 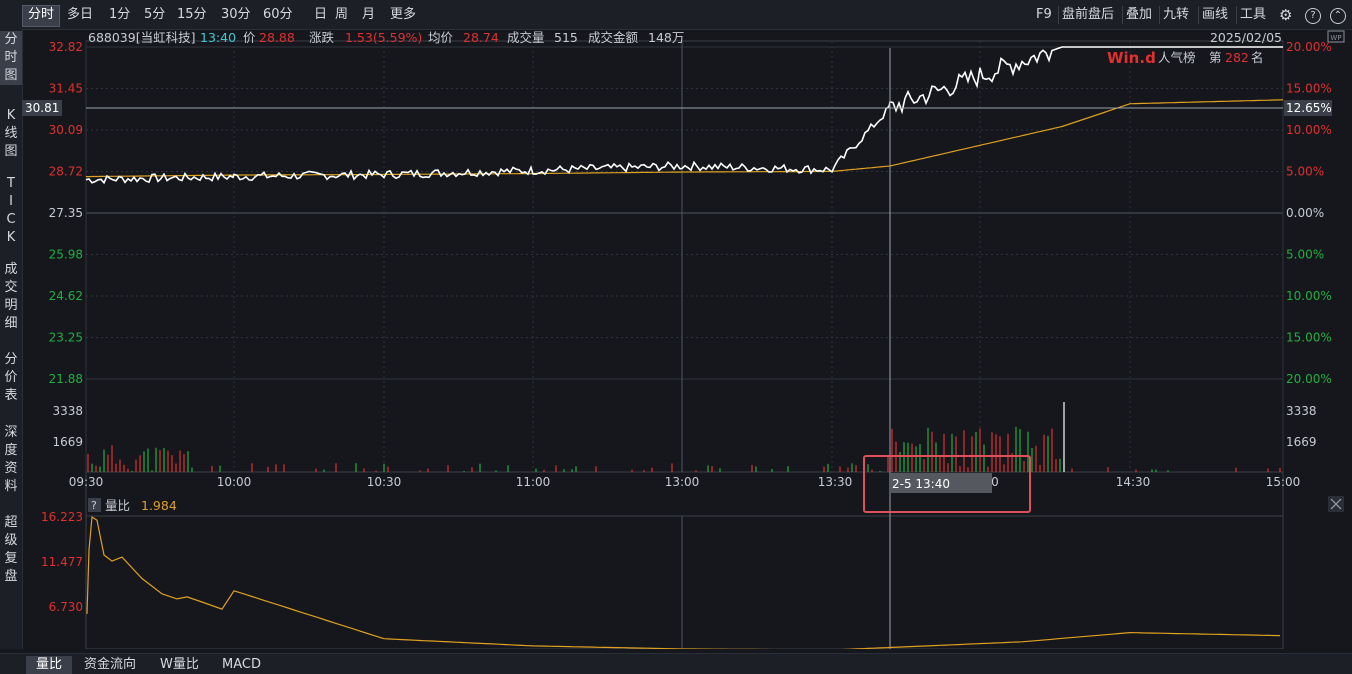 I want to click on price-tick: 21.88, so click(x=66, y=379).